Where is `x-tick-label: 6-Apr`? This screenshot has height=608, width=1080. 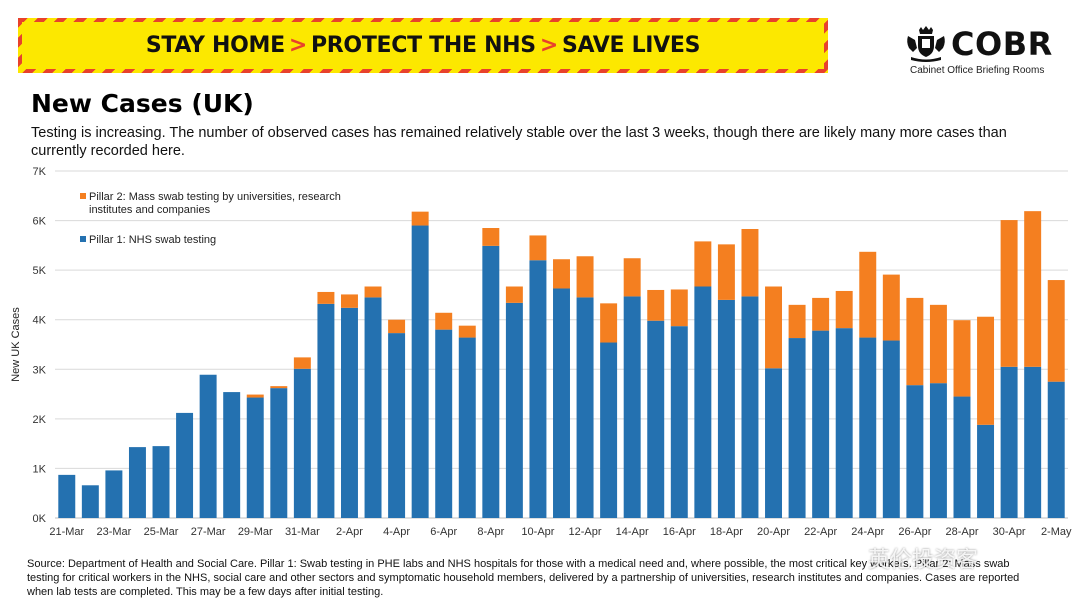 x-tick-label: 6-Apr is located at coordinates (443, 532).